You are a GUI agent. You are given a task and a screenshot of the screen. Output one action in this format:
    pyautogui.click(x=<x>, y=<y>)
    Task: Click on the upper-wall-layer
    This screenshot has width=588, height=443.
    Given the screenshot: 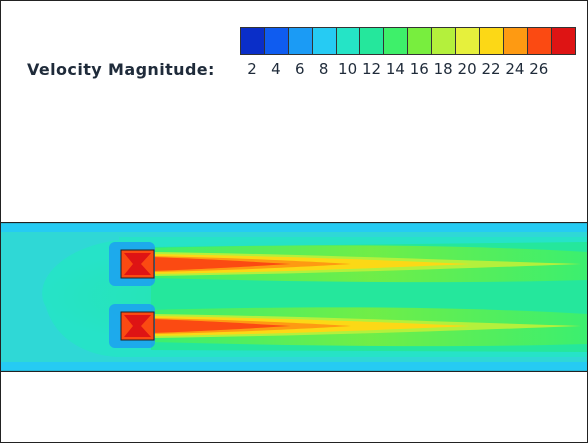 What is the action you would take?
    pyautogui.click(x=294, y=227)
    